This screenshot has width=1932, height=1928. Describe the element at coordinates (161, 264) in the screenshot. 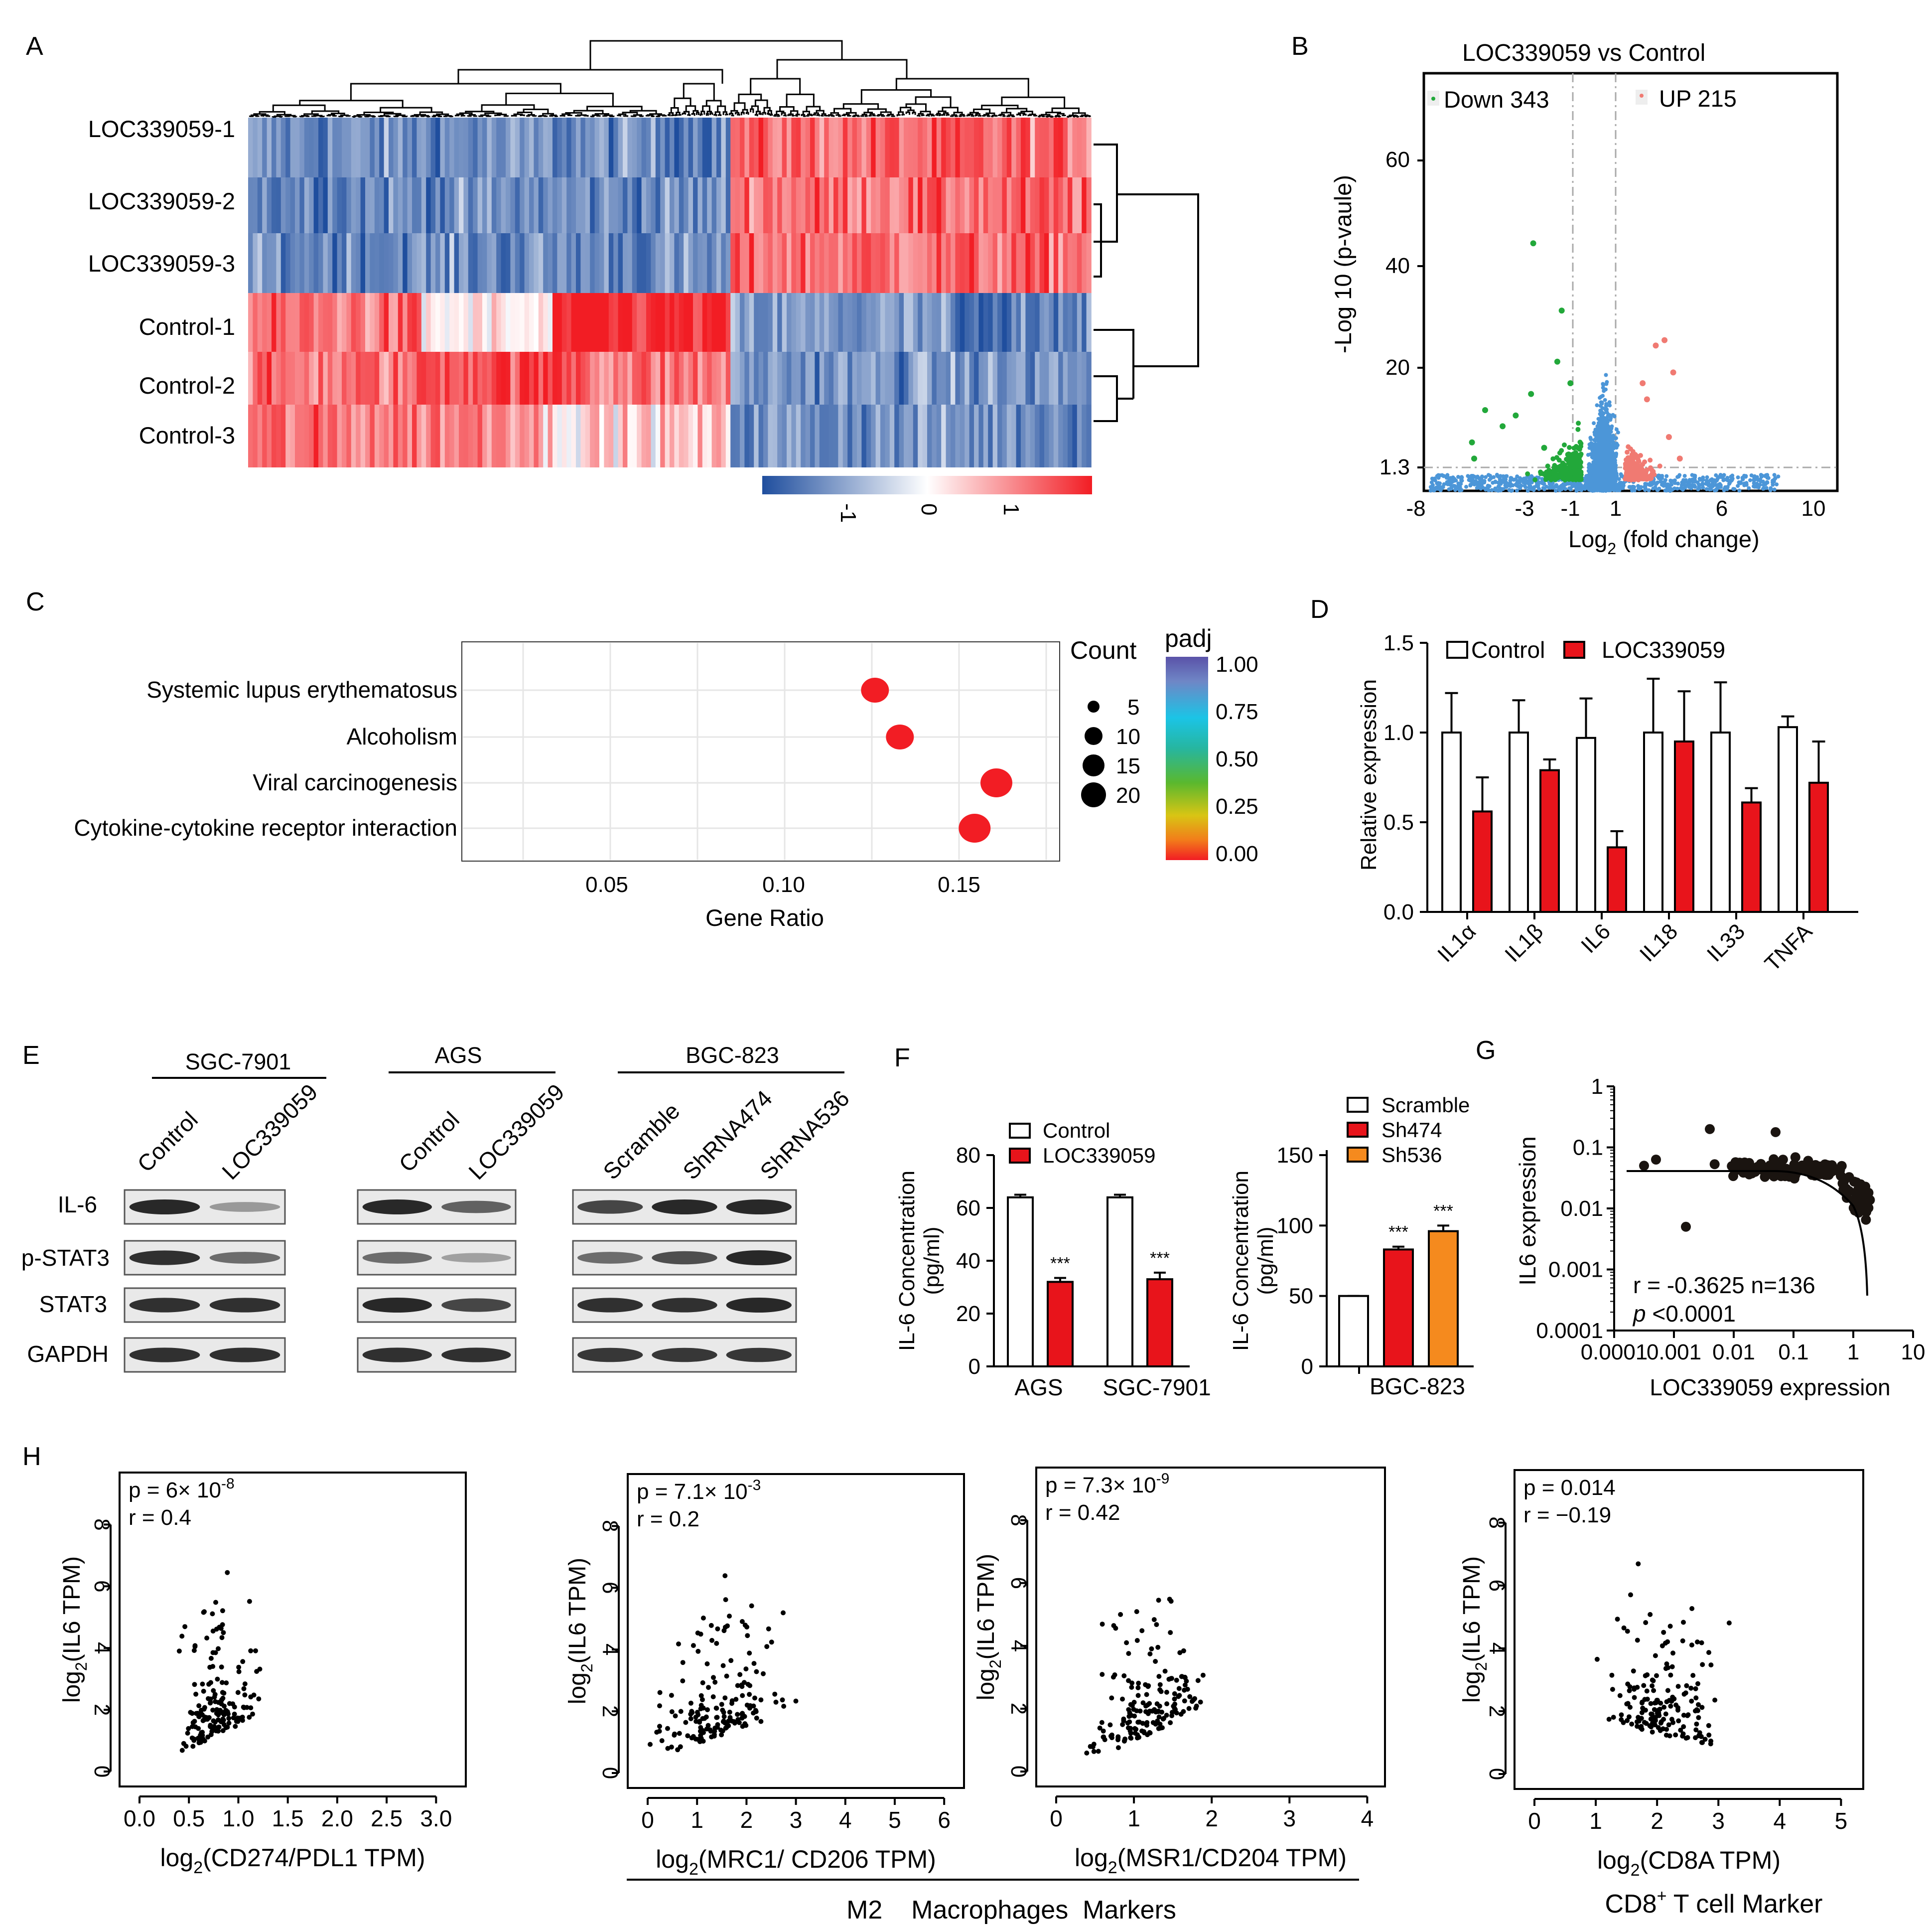

I see `heatmap-row-label: LOC339059-3` at that location.